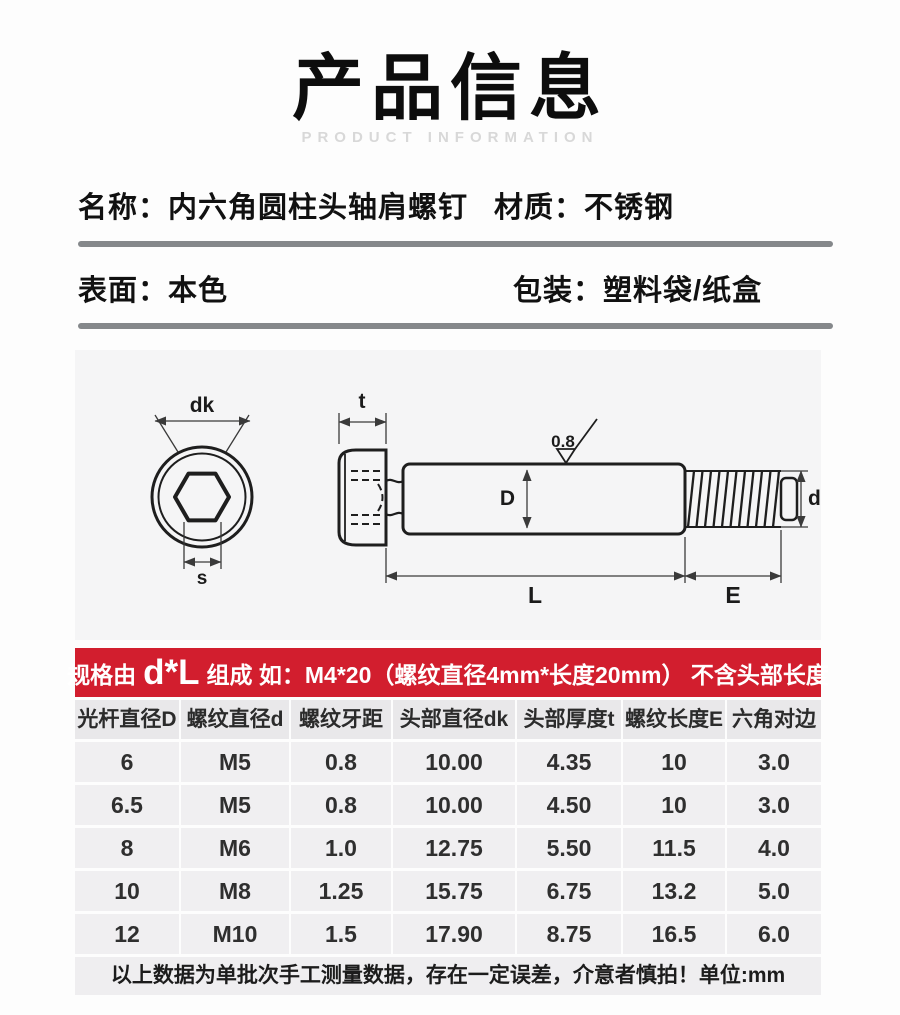  Describe the element at coordinates (733, 499) in the screenshot. I see `thread-ridges` at that location.